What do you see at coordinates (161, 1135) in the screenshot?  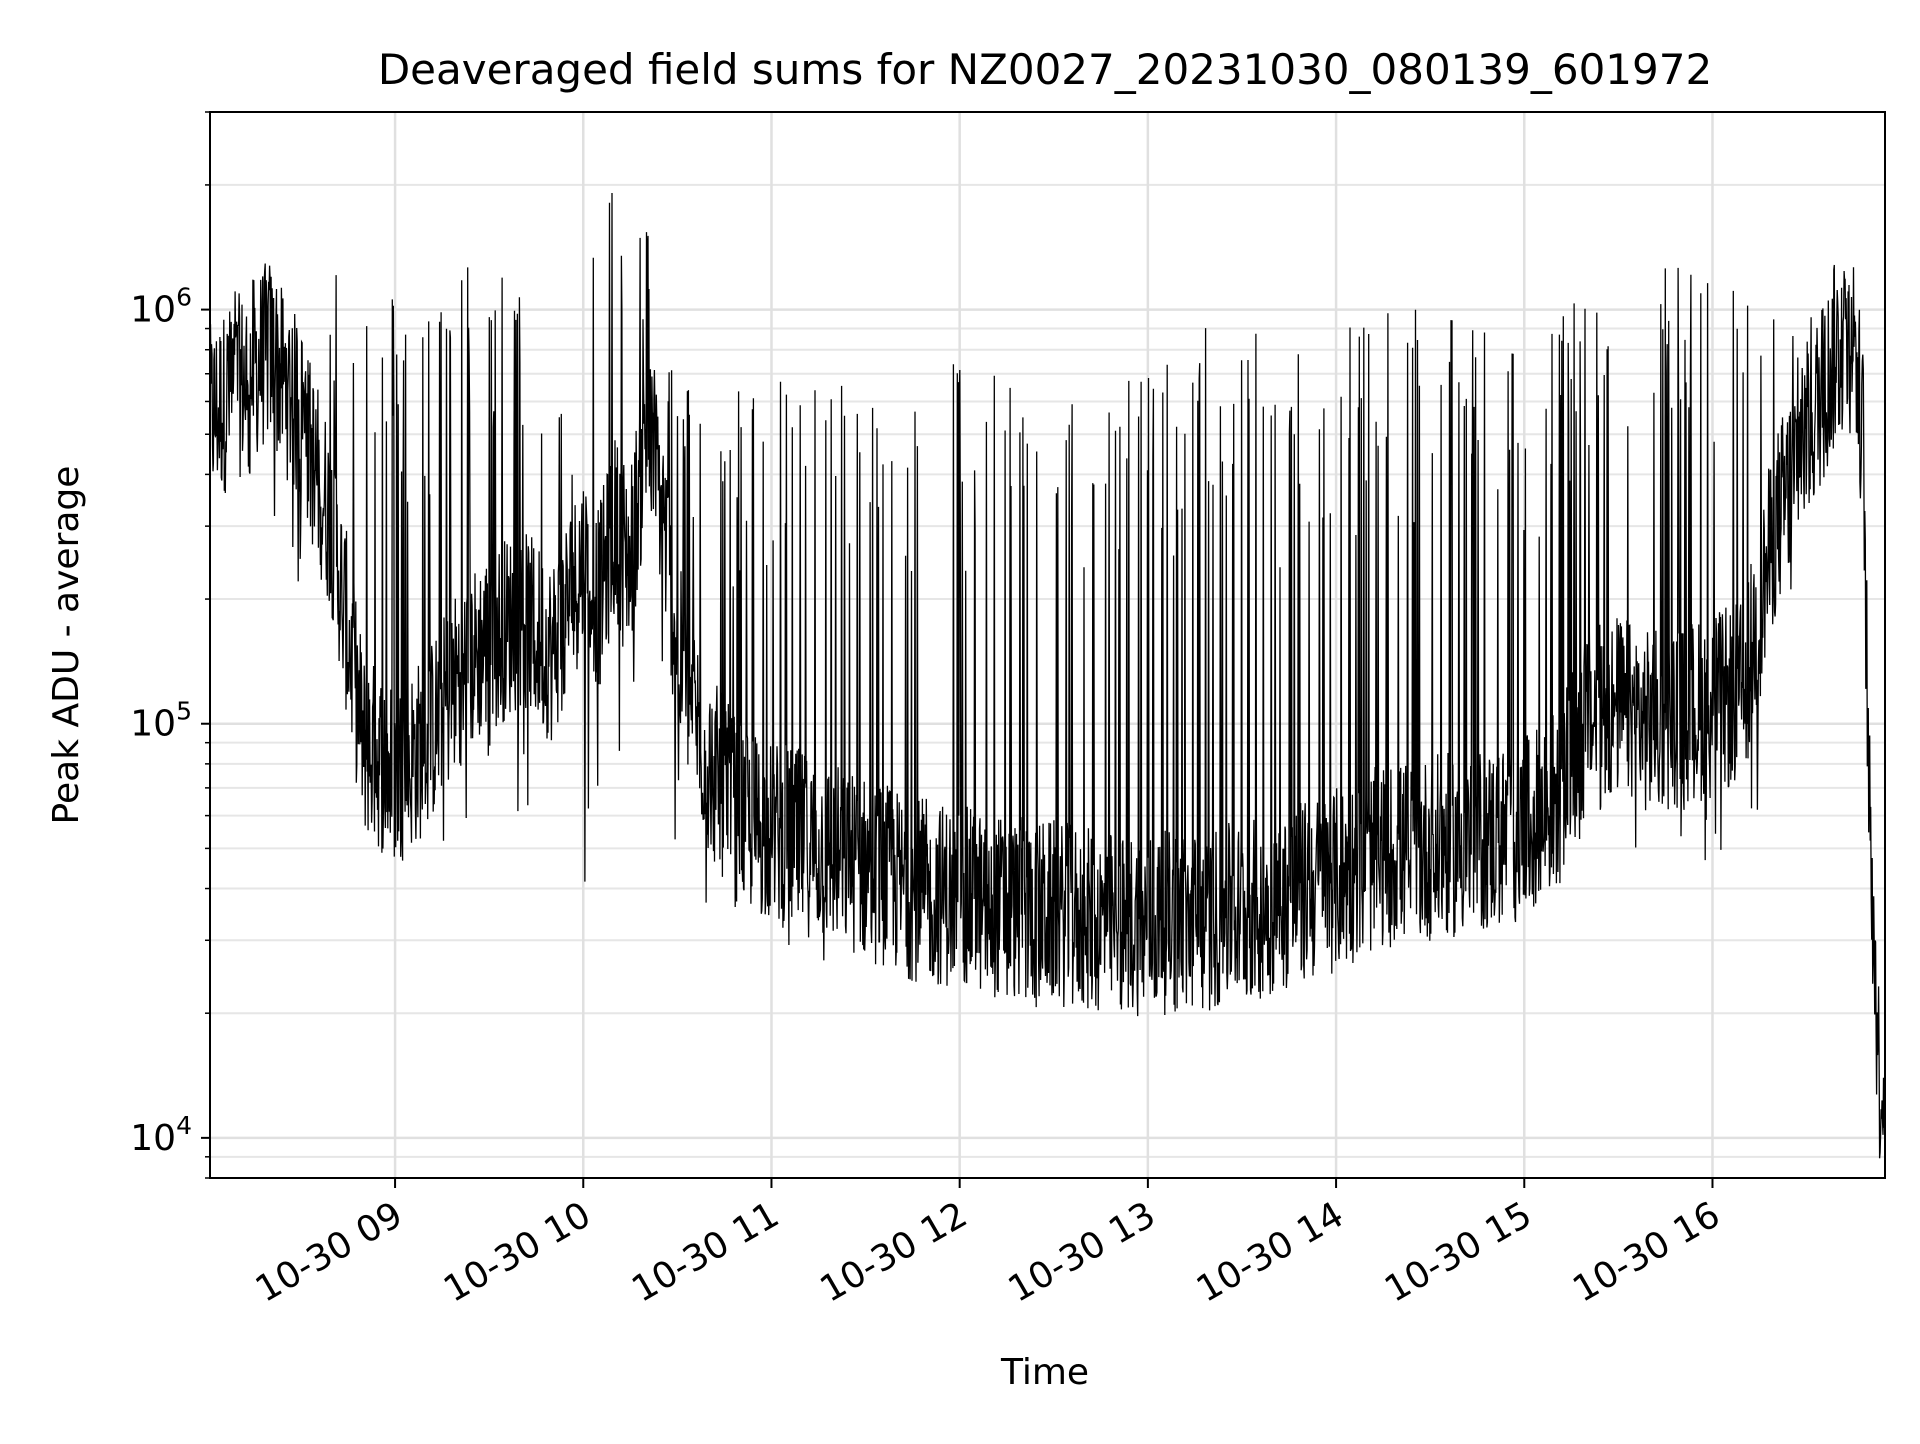 I see `y-tick-label: 10⁴` at bounding box center [161, 1135].